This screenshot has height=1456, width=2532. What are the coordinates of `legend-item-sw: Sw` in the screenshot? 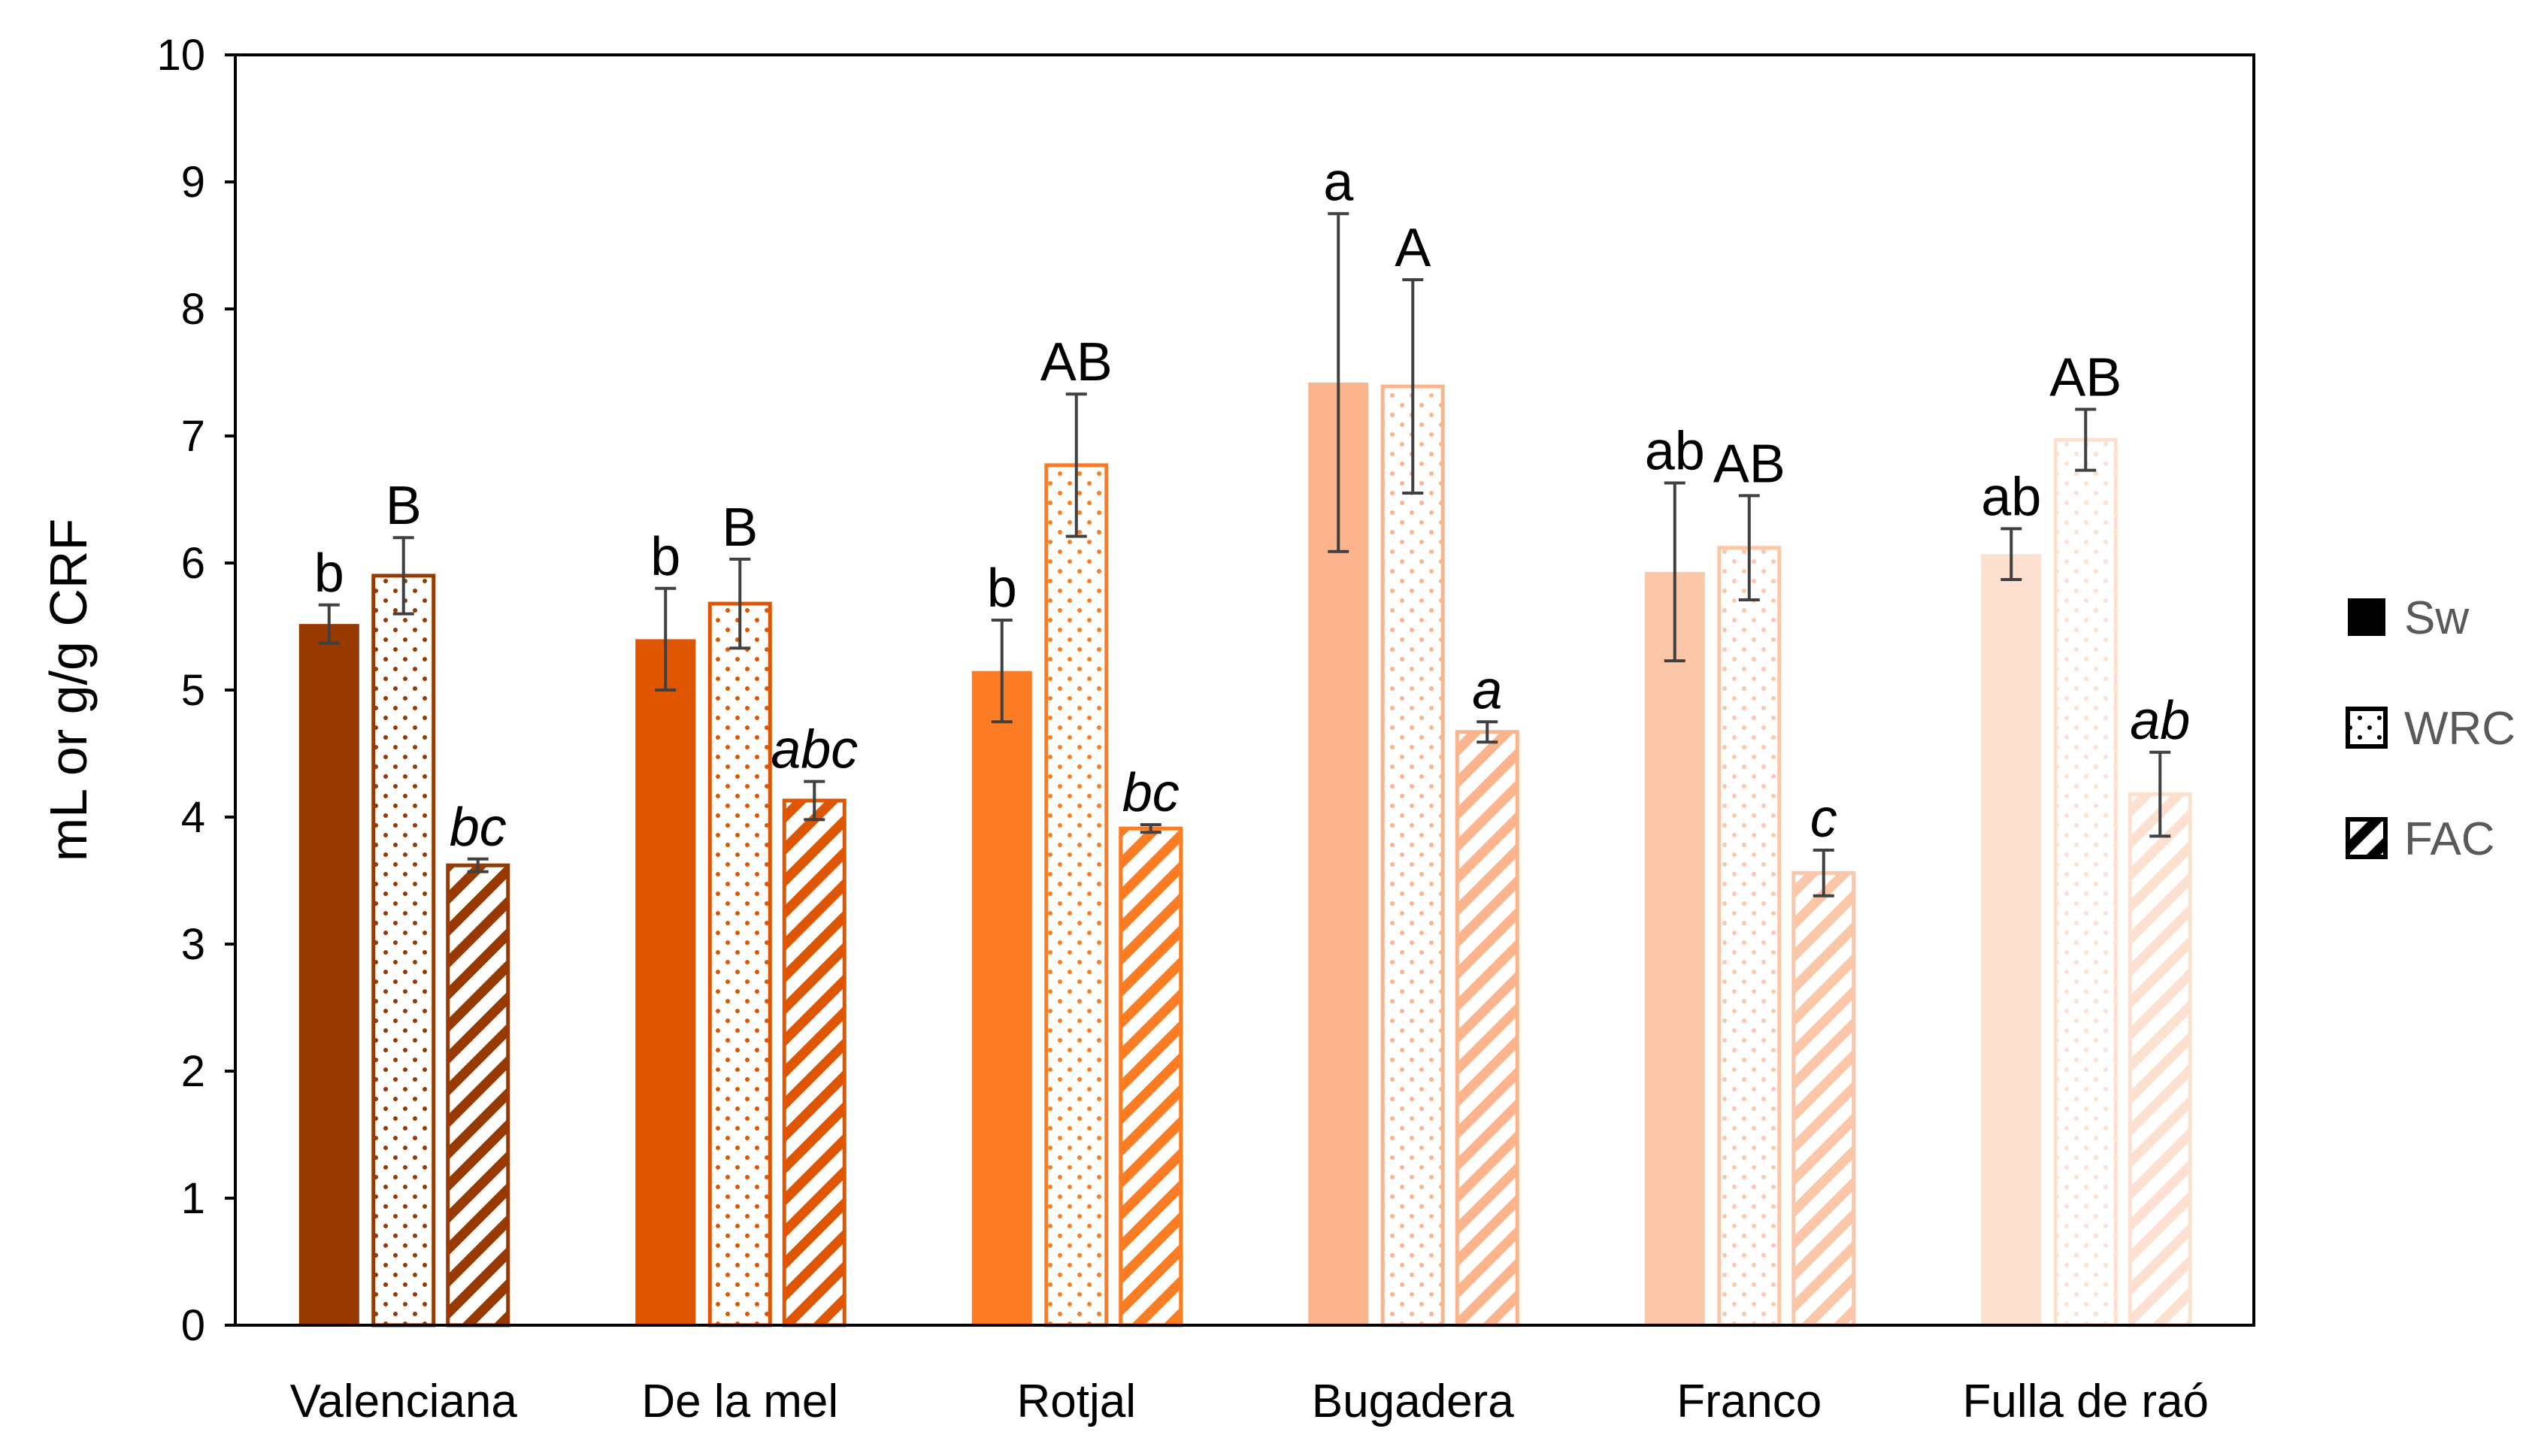 It's located at (2408, 618).